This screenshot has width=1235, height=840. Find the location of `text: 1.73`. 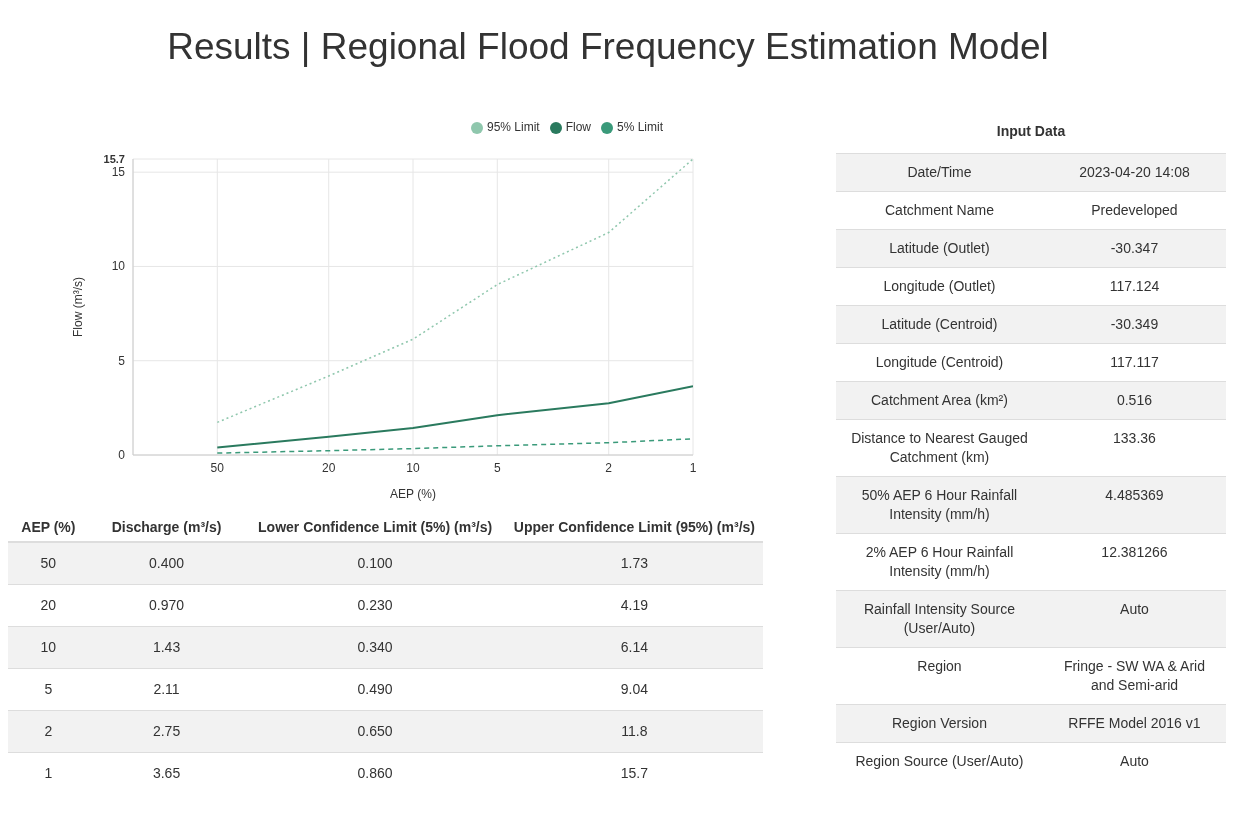

text: 1.73 is located at coordinates (634, 563).